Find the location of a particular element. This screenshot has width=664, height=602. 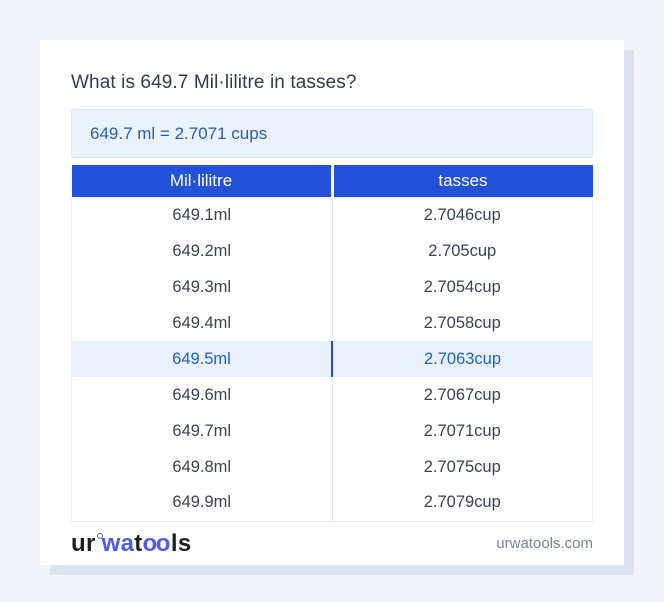

table-row: 649.2ml 2.705cup is located at coordinates (332, 251).